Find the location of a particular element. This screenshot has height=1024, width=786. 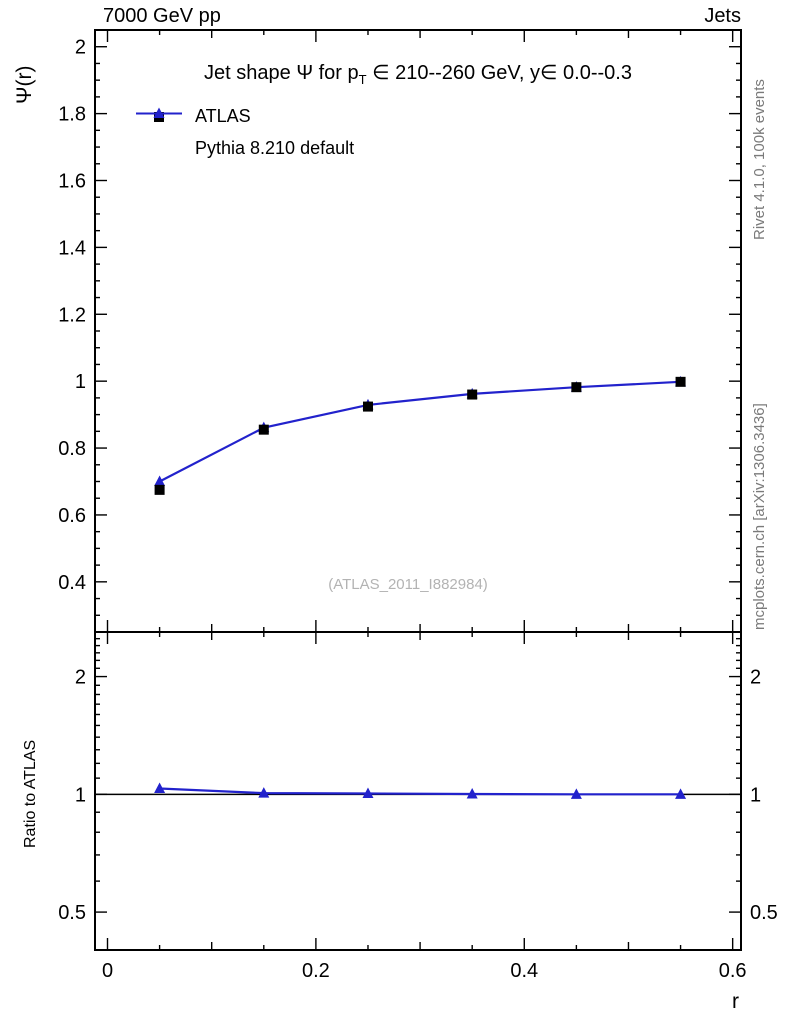

legend: ATLAS Pythia 8.210 default is located at coordinates (245, 132).